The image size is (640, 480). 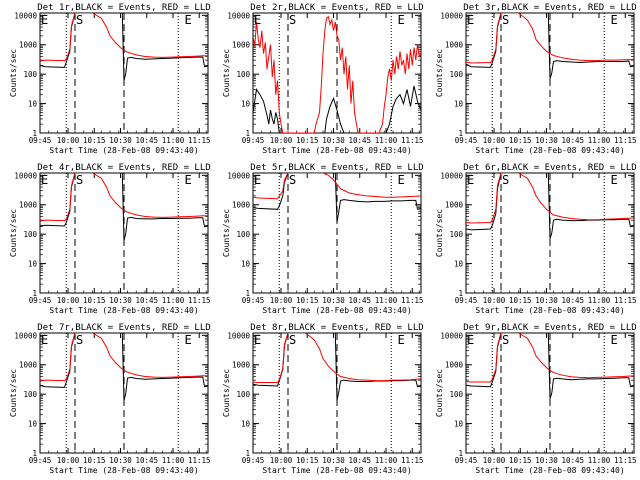 What do you see at coordinates (336, 8) in the screenshot?
I see `chart-title: Det 2r,BLACK = Events, RED = LLD` at bounding box center [336, 8].